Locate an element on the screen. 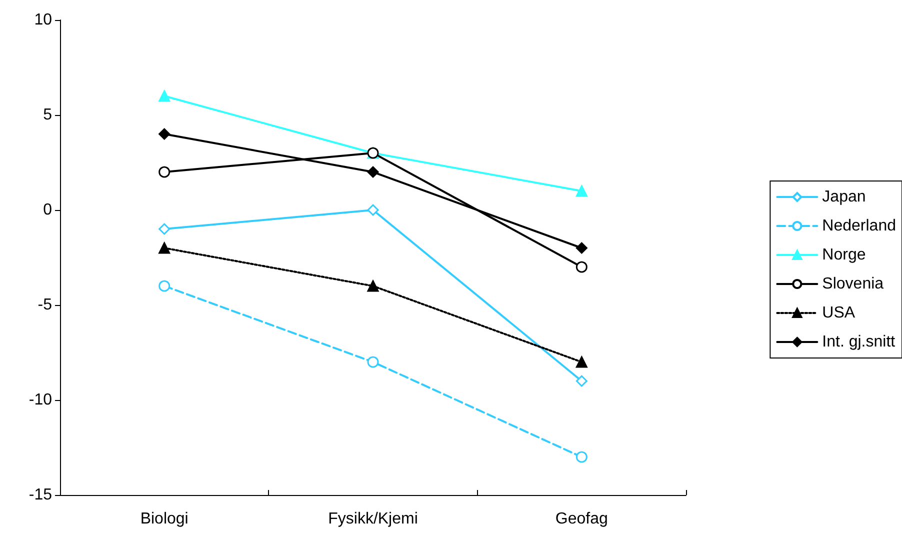 The image size is (902, 539). y-tick-label: 5 is located at coordinates (47, 115).